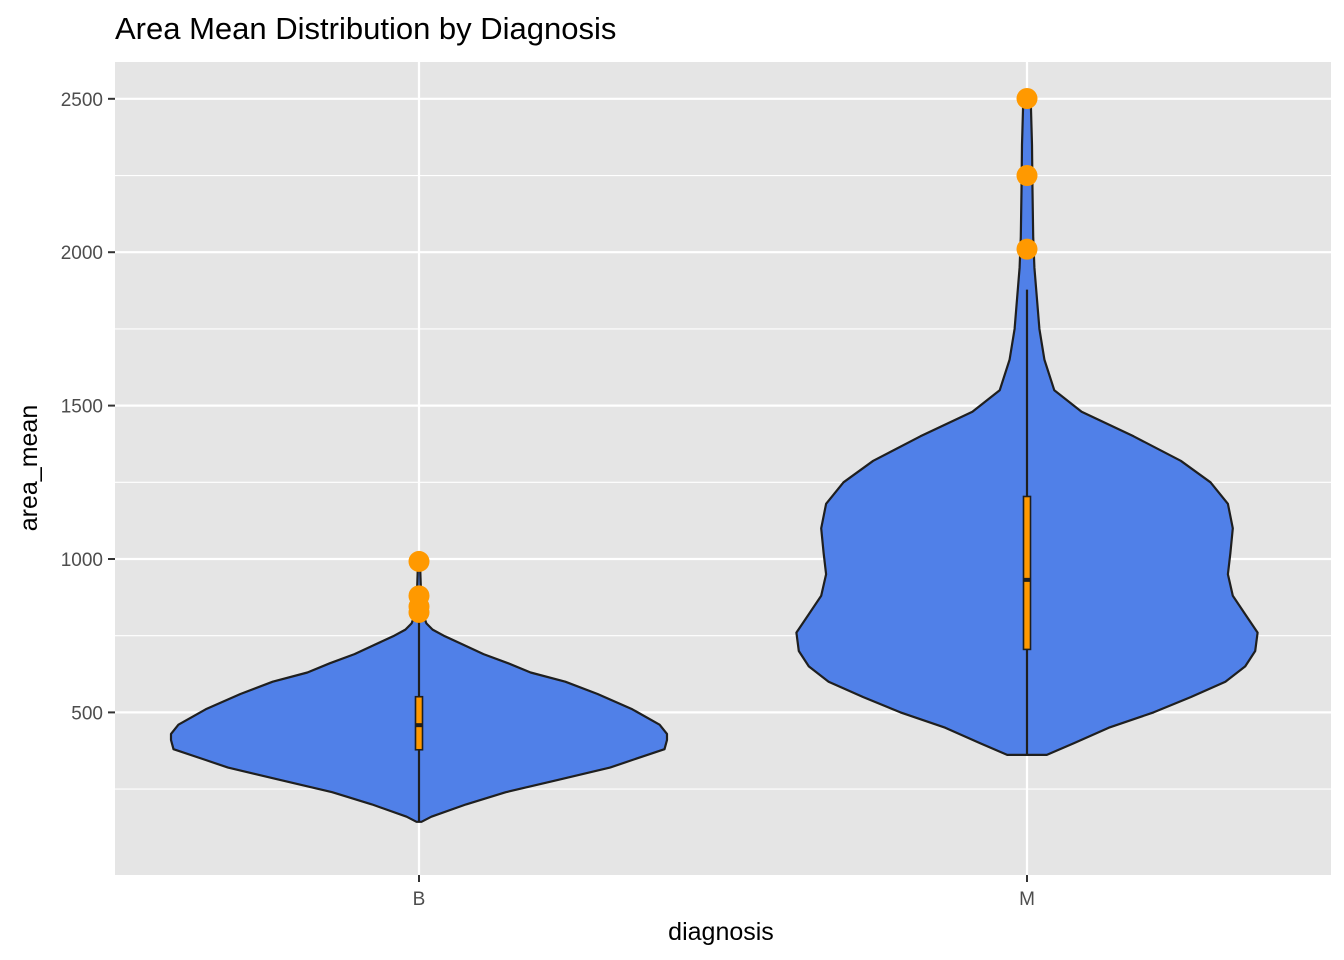  What do you see at coordinates (419, 899) in the screenshot?
I see `x-tick-label: B` at bounding box center [419, 899].